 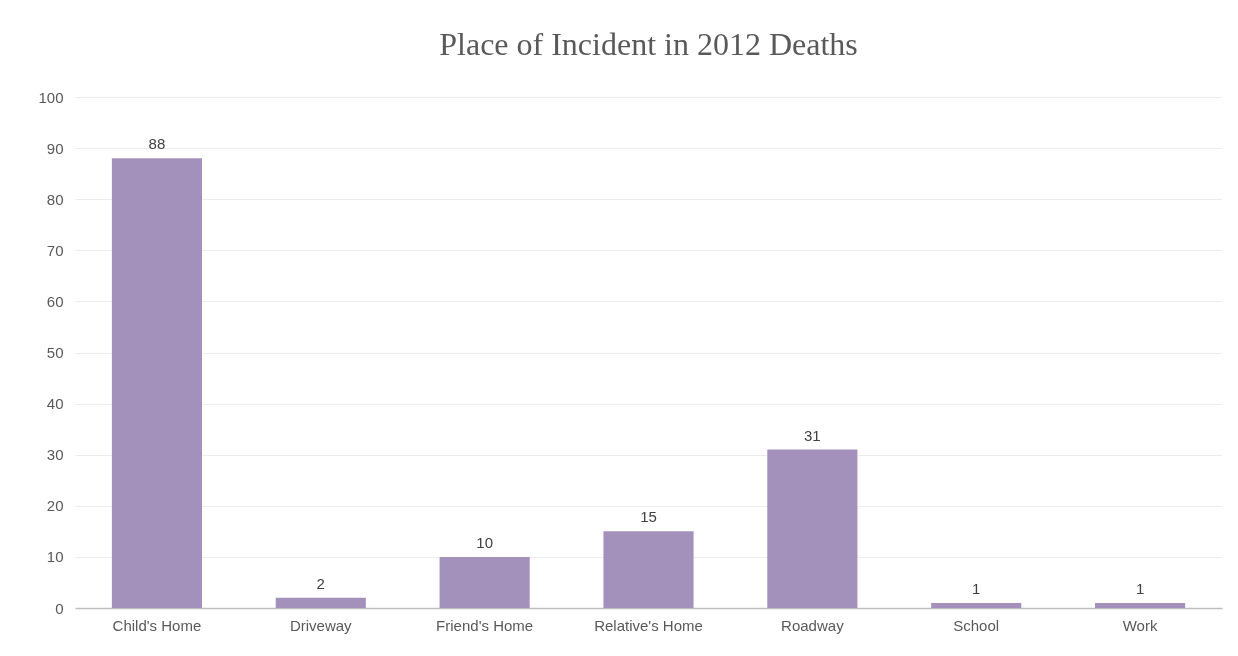 What do you see at coordinates (813, 625) in the screenshot?
I see `x-tick-label: Roadway` at bounding box center [813, 625].